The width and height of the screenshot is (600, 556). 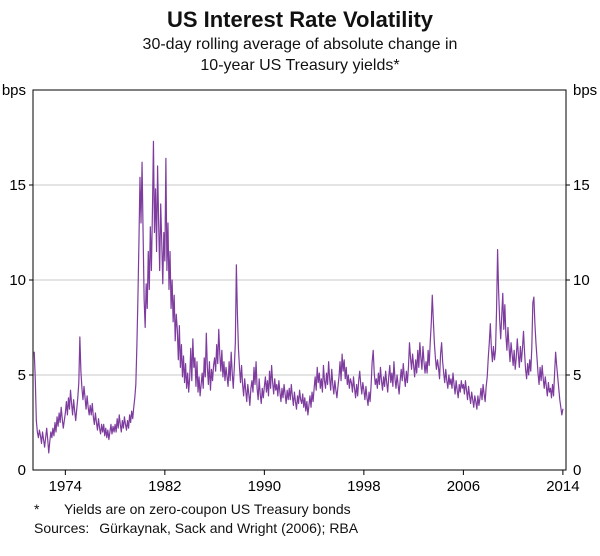 What do you see at coordinates (300, 19) in the screenshot?
I see `chart-title: US Interest Rate Volatility` at bounding box center [300, 19].